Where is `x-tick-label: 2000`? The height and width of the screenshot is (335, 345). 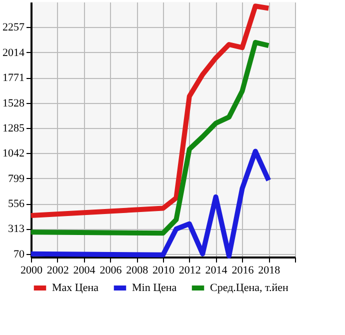 x-tick-label: 2000 is located at coordinates (31, 270).